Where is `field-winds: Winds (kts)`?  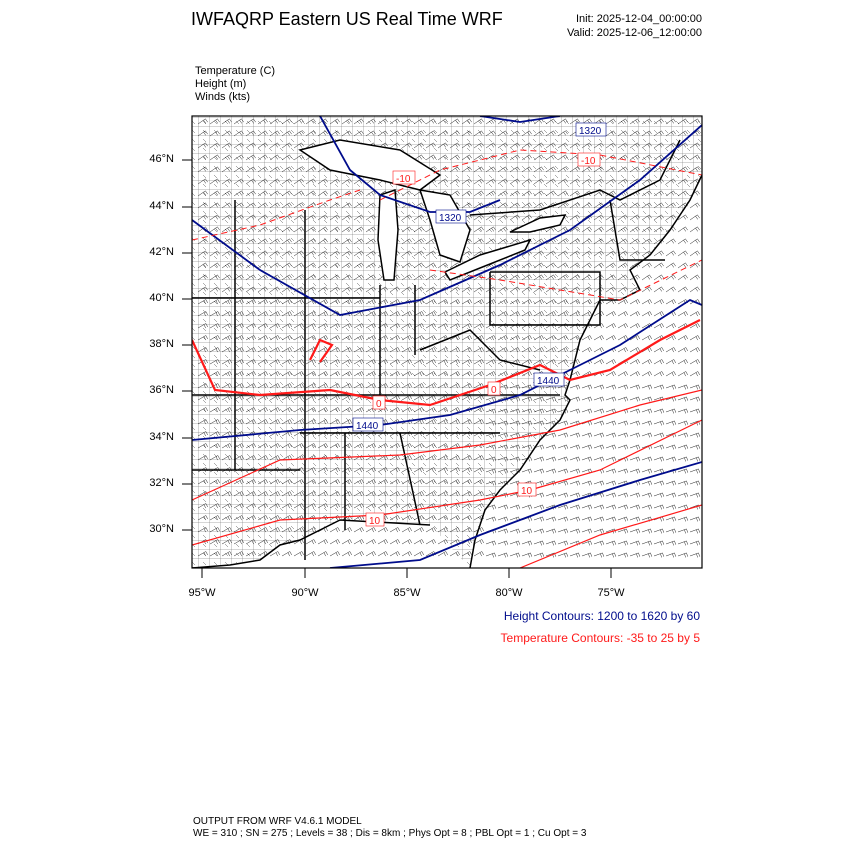 field-winds: Winds (kts) is located at coordinates (222, 97).